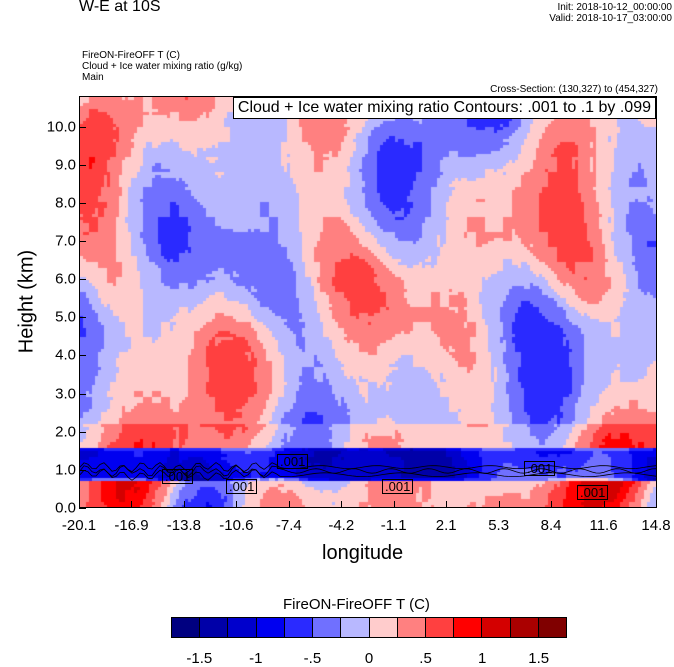  Describe the element at coordinates (65, 279) in the screenshot. I see `y-tick-label: 6.0` at that location.